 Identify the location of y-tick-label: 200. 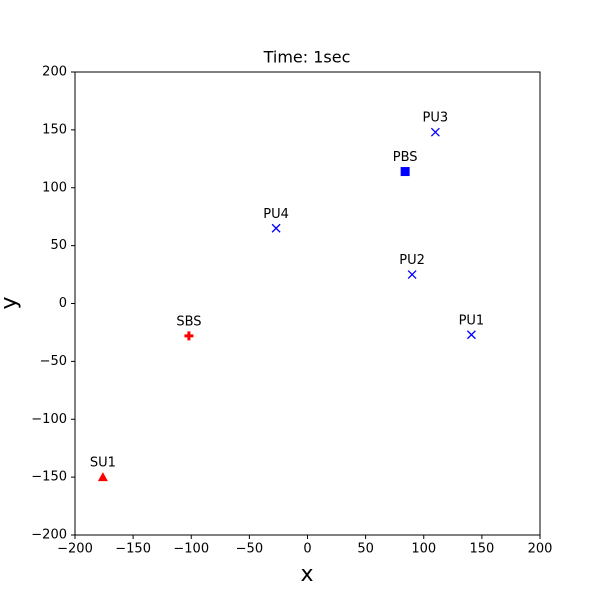
(54, 72).